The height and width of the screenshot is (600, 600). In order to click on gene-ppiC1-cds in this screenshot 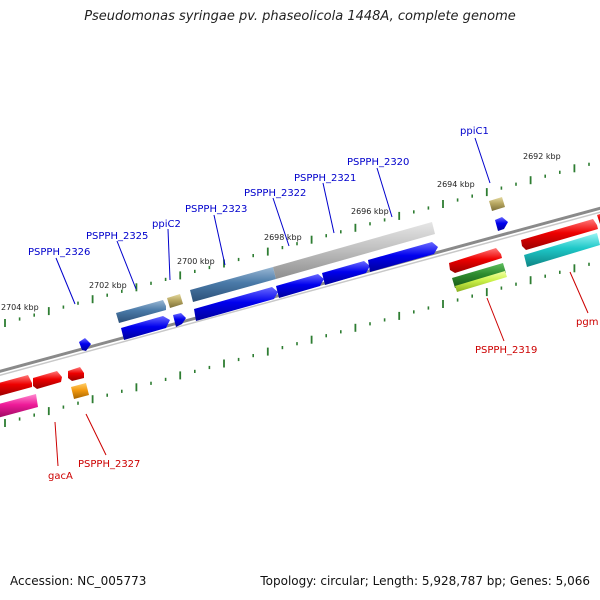, I will do `click(501, 224)`.